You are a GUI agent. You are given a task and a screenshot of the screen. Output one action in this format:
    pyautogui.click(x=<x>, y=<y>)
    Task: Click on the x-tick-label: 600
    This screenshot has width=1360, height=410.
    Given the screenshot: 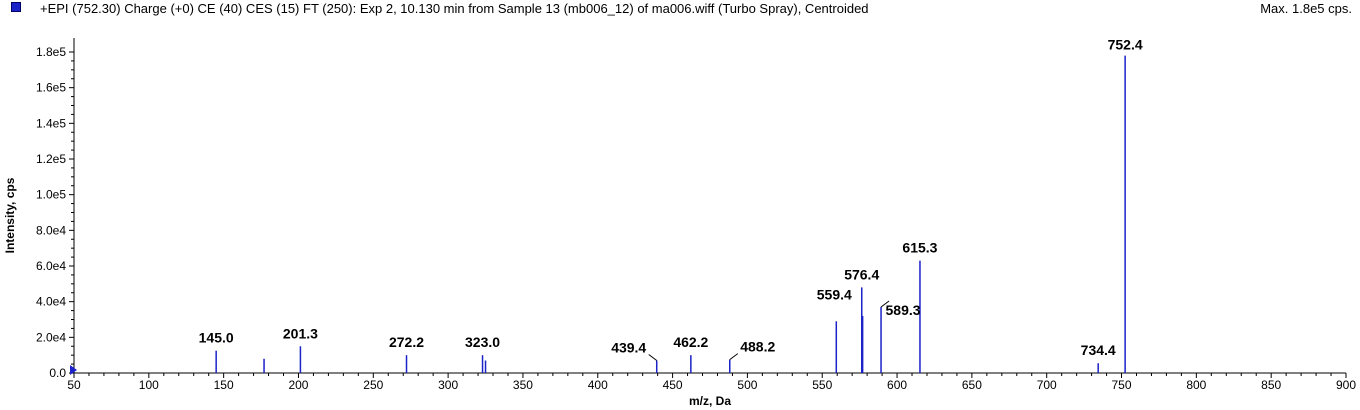 What is the action you would take?
    pyautogui.click(x=897, y=385)
    